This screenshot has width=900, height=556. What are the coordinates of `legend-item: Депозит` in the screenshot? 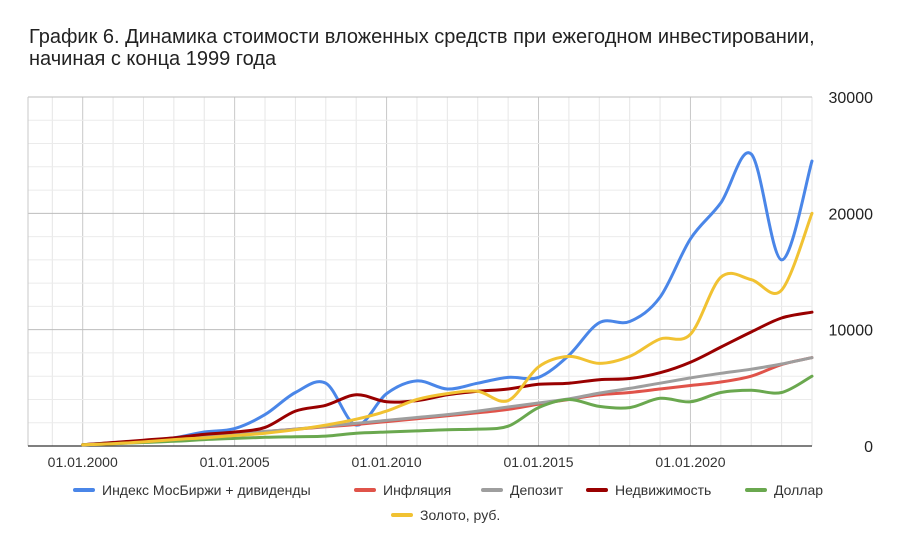 It's located at (522, 490).